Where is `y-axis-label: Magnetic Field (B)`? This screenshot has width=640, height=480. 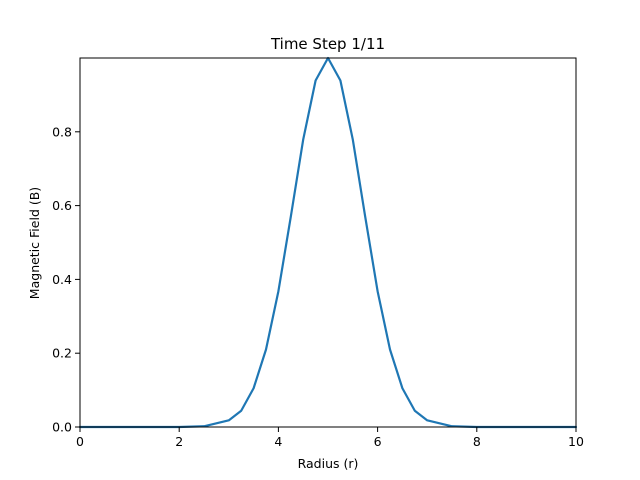 y-axis-label: Magnetic Field (B) is located at coordinates (34, 243).